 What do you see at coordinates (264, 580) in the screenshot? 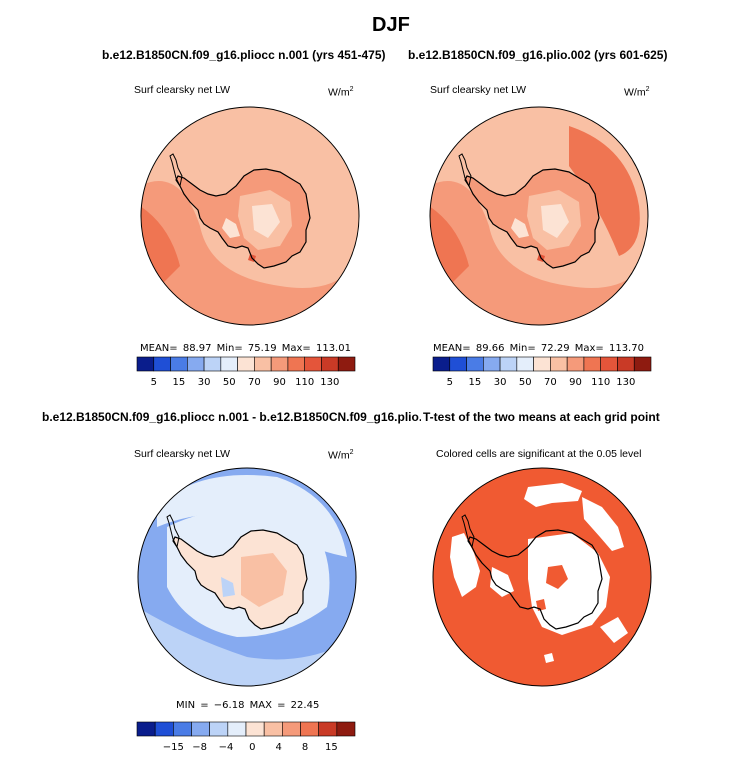
I see `plateau-field` at bounding box center [264, 580].